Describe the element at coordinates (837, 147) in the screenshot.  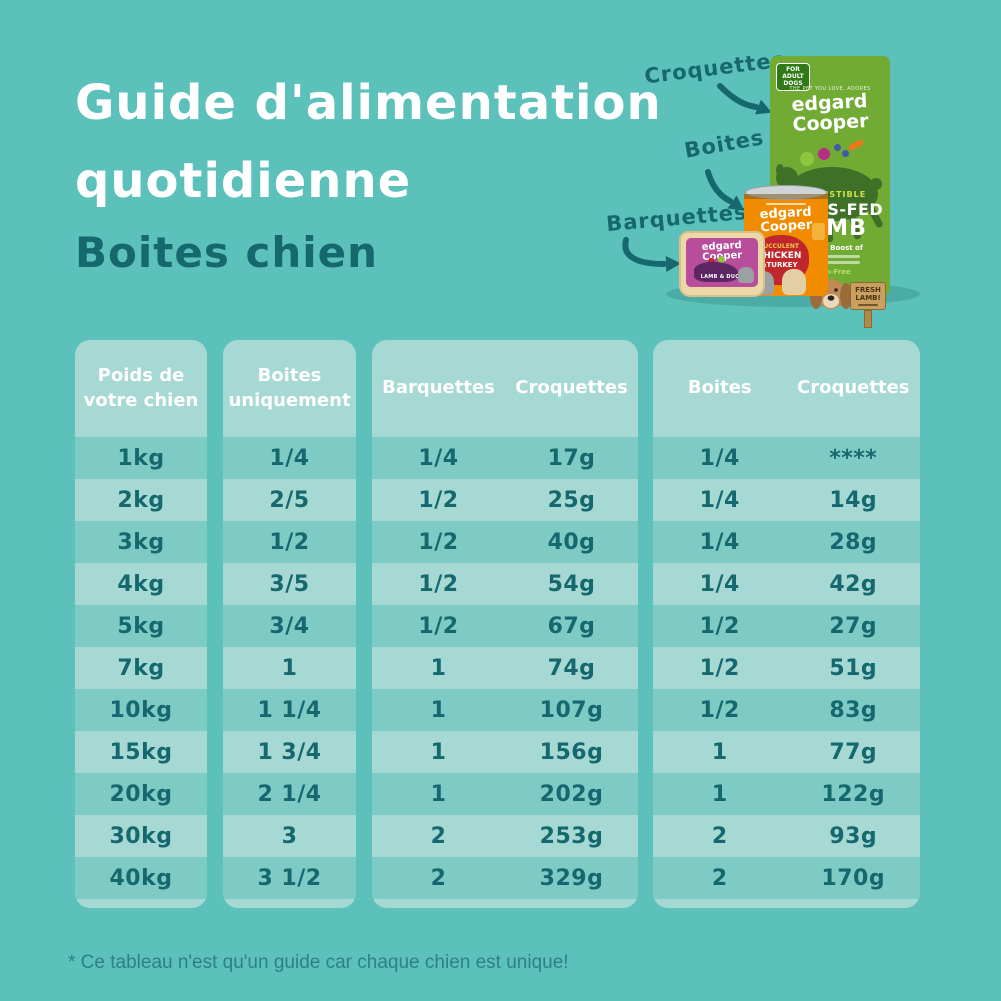
I see `blueberry-icon` at that location.